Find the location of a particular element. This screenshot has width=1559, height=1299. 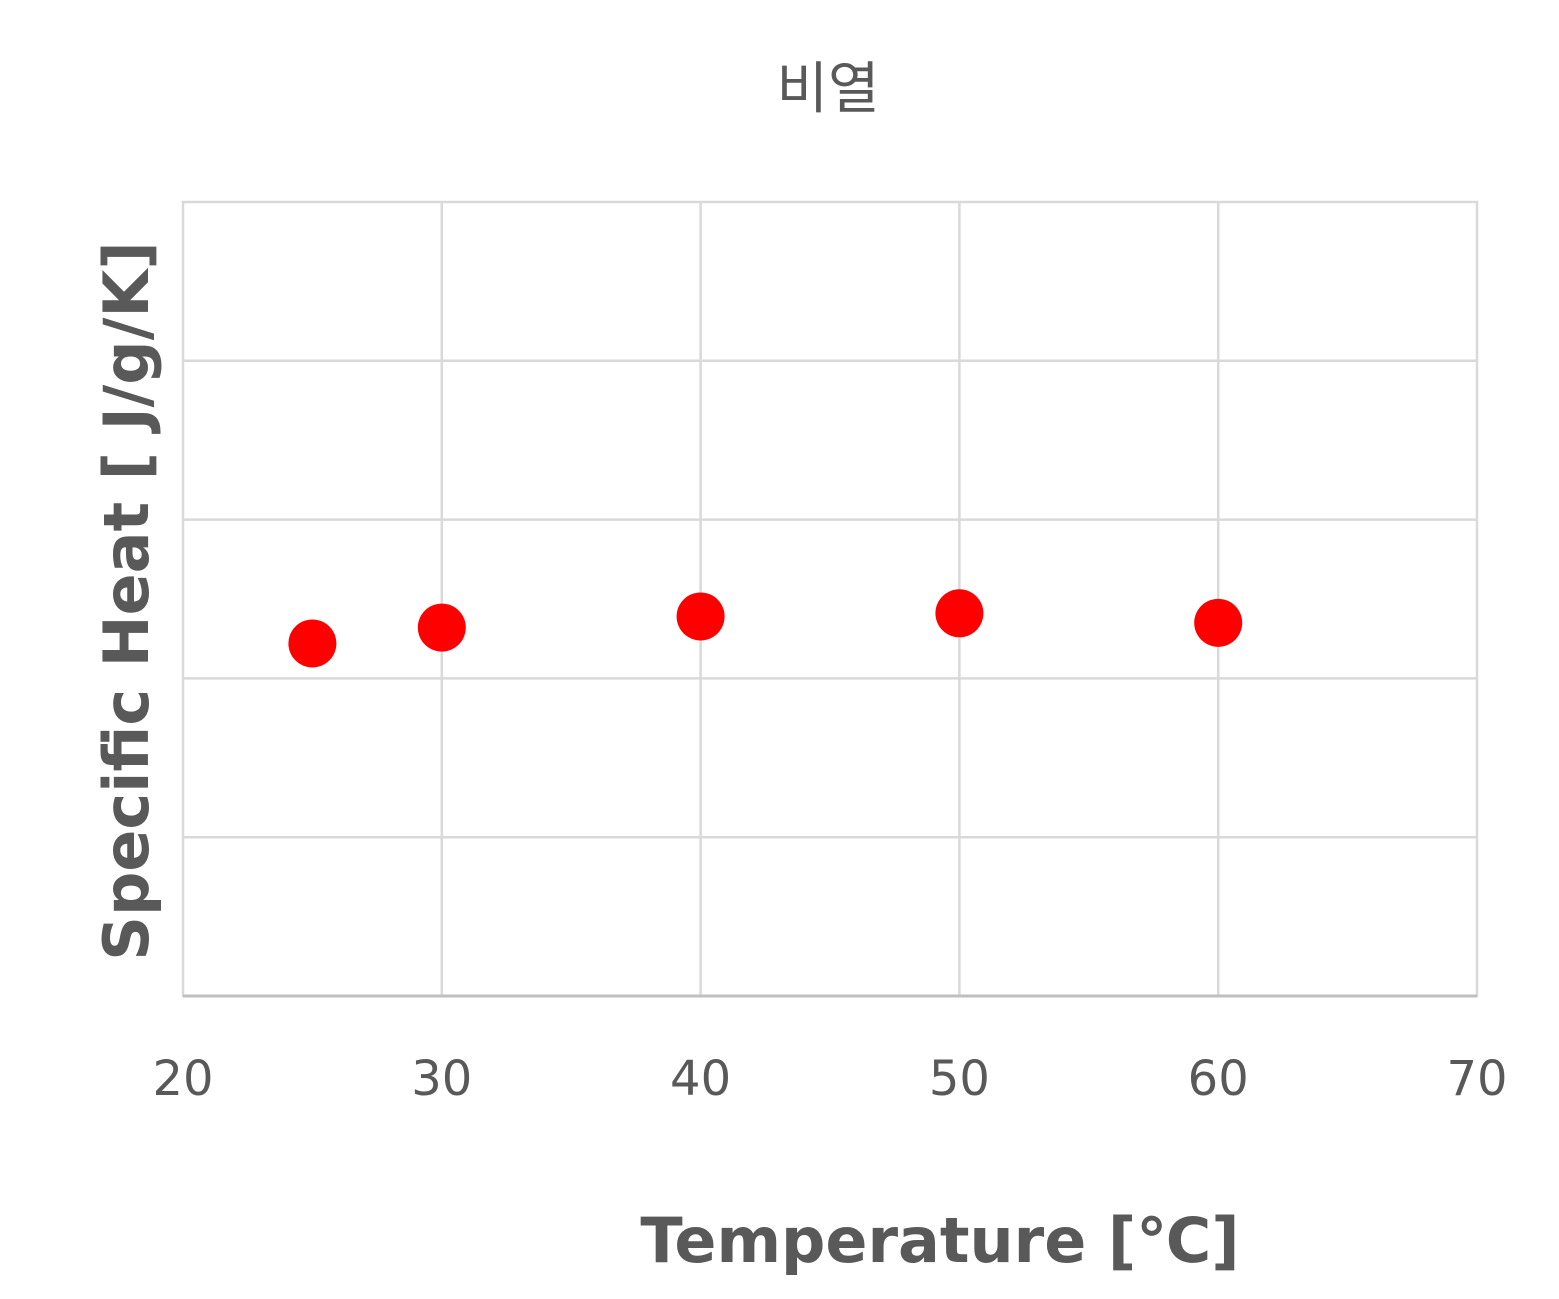

x-tick-labels: 20 30 40 50 60 70 is located at coordinates (829, 1079).